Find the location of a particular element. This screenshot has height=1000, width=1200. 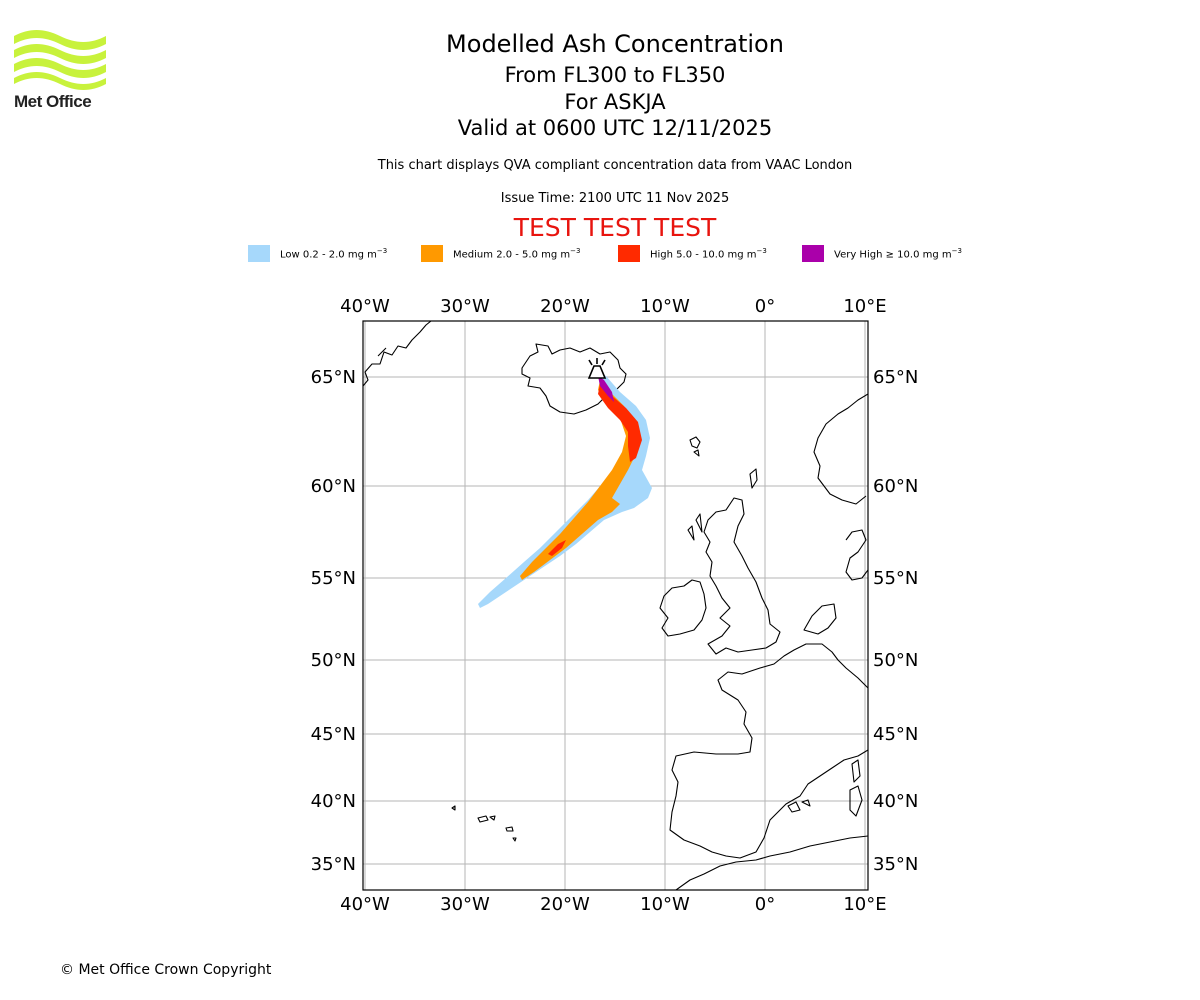

legend-swatch-low is located at coordinates (259, 253).